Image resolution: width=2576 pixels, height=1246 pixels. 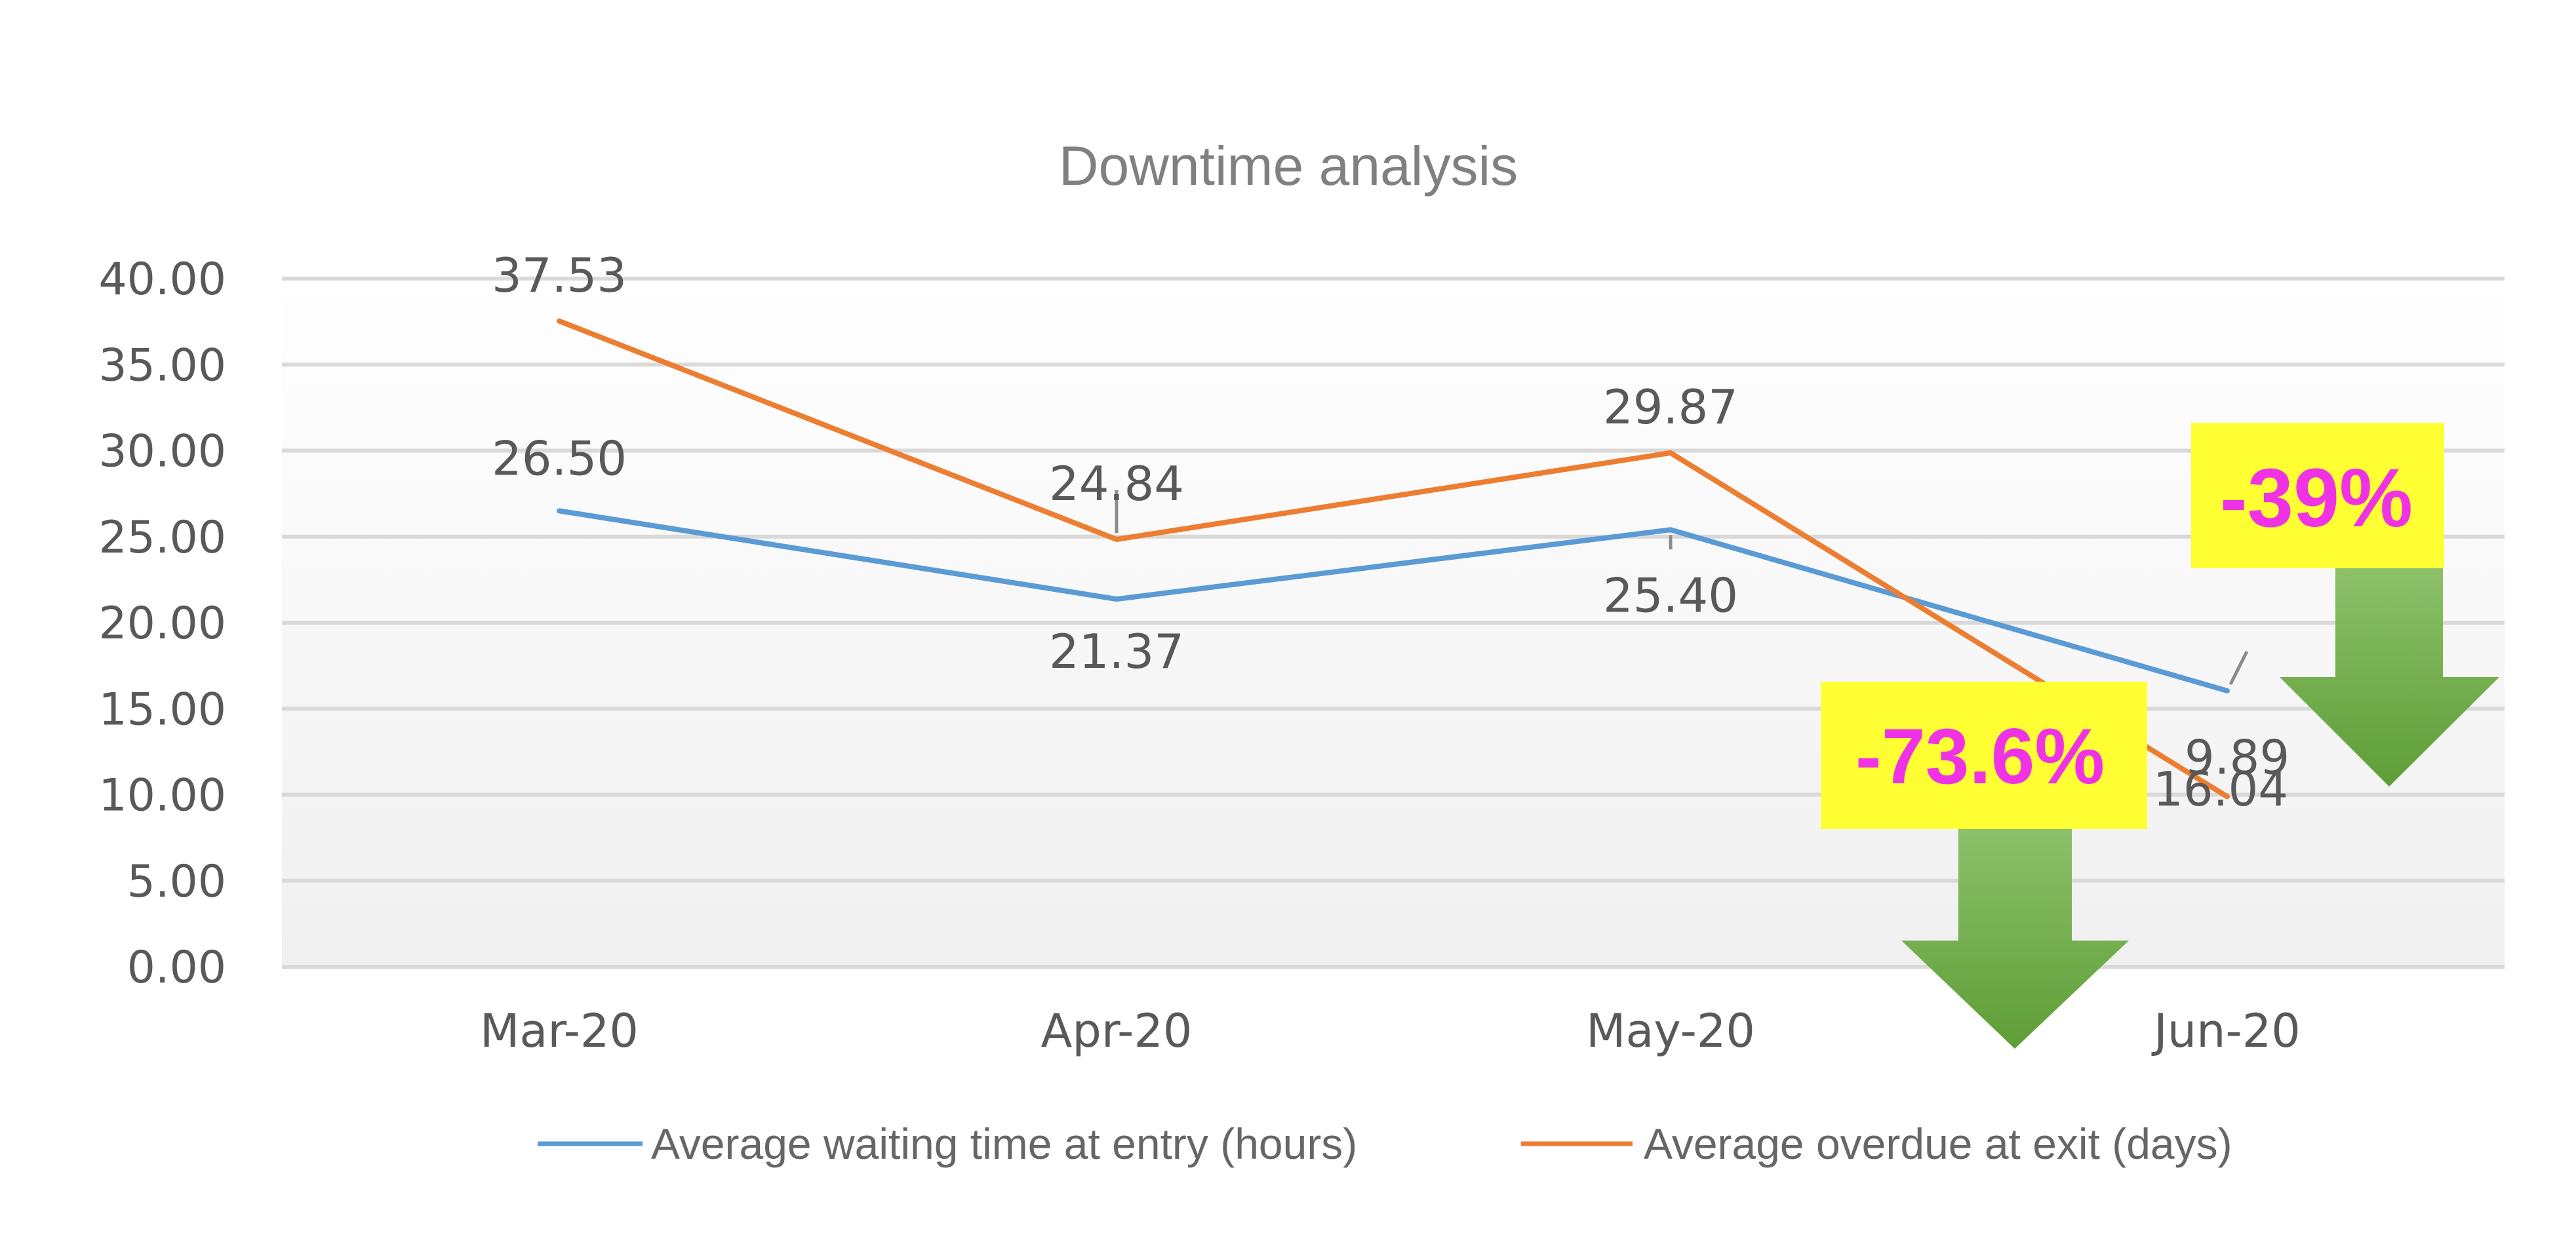 What do you see at coordinates (1980, 756) in the screenshot?
I see `annotation-text: -73.6%` at bounding box center [1980, 756].